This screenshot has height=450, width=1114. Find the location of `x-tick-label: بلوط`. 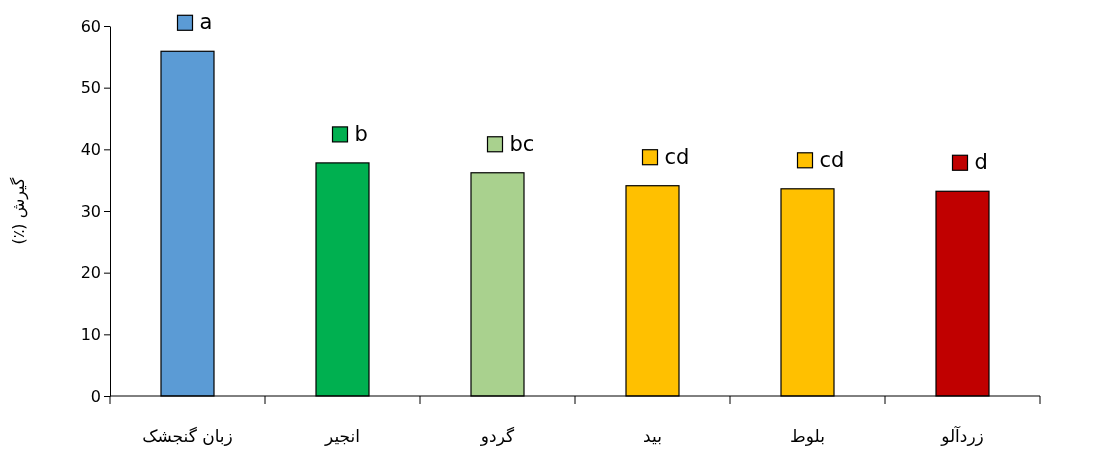

x-tick-label: بلوط is located at coordinates (807, 436).